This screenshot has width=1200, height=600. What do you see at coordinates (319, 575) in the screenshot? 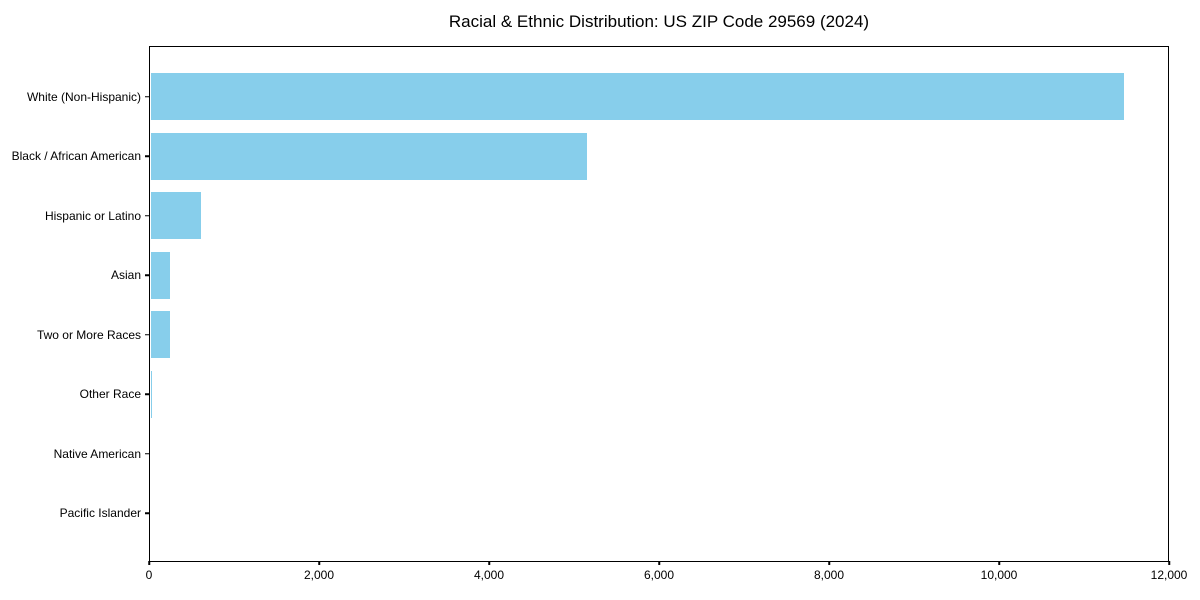
I see `x-tick-label: 2,000` at bounding box center [319, 575].